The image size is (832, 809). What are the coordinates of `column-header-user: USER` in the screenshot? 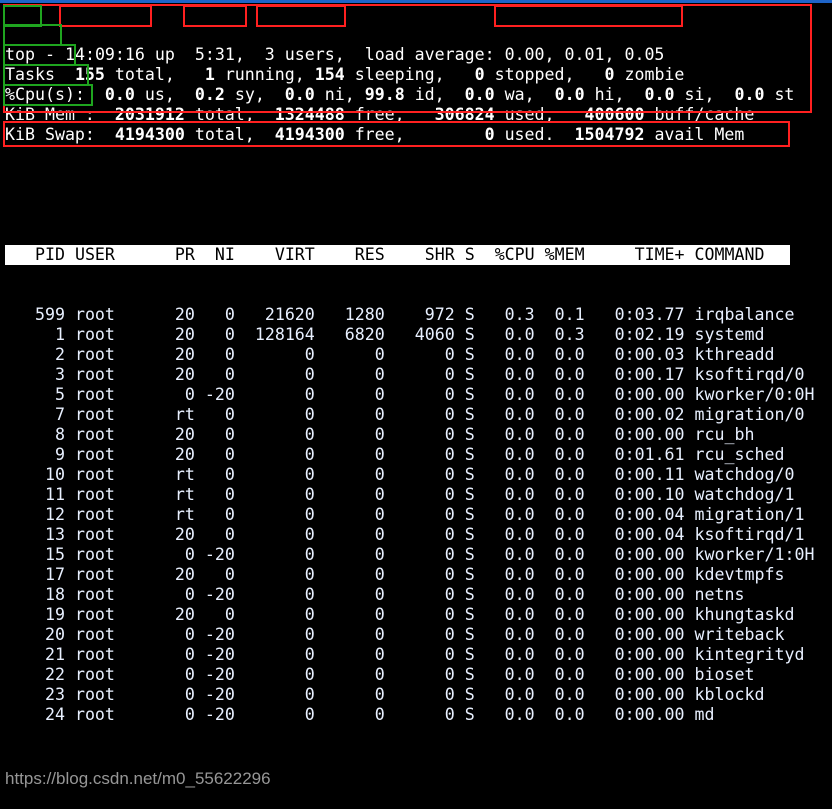 It's located at (114, 254).